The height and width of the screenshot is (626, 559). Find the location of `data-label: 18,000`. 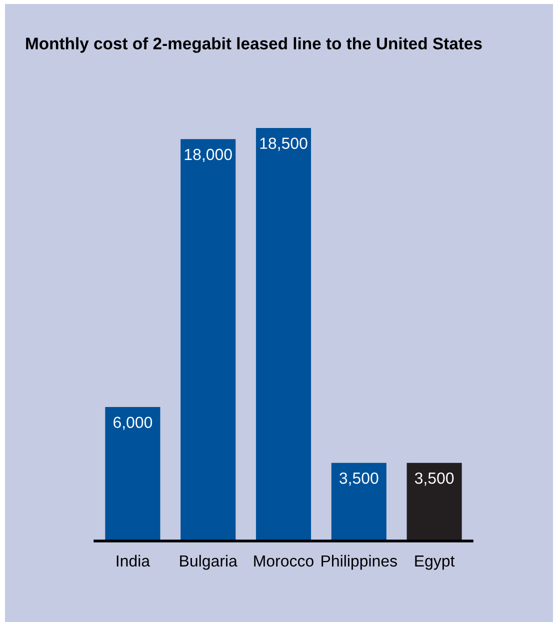

data-label: 18,000 is located at coordinates (208, 155).